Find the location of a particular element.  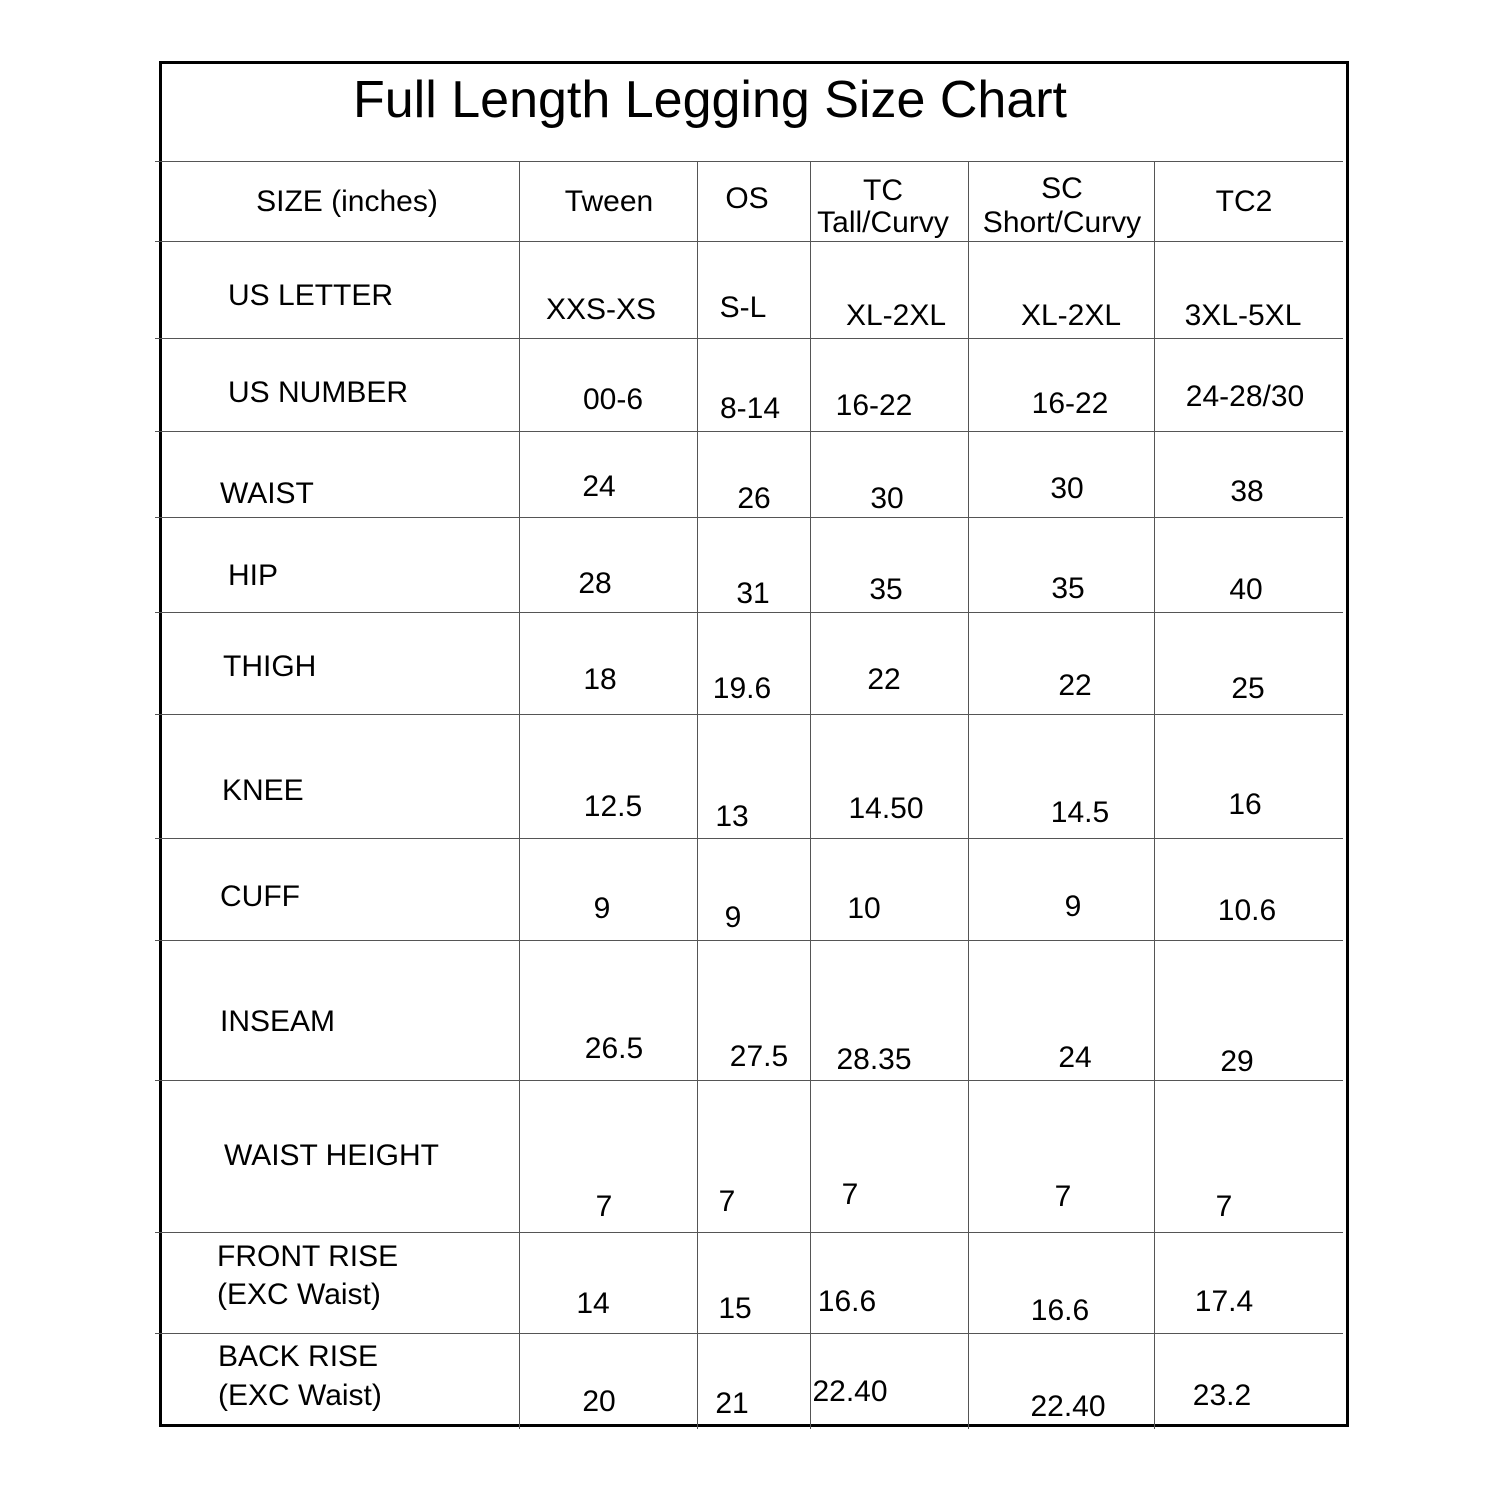

table-cell-value: 10.6 is located at coordinates (1247, 910).